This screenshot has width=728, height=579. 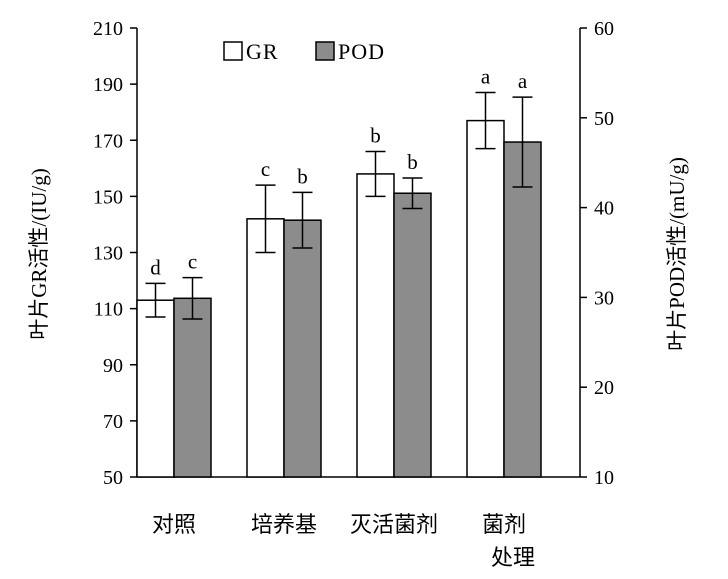 I want to click on y-left-tick-label: 70, so click(x=113, y=422).